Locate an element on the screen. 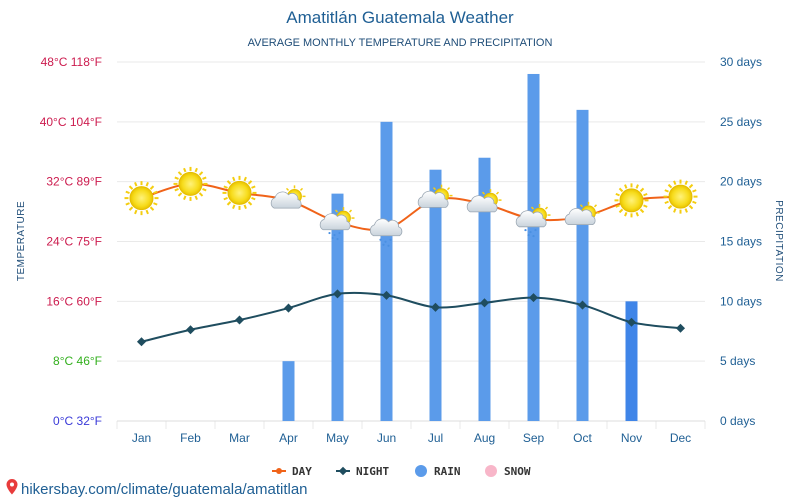  x-tick-label: Feb is located at coordinates (190, 438).